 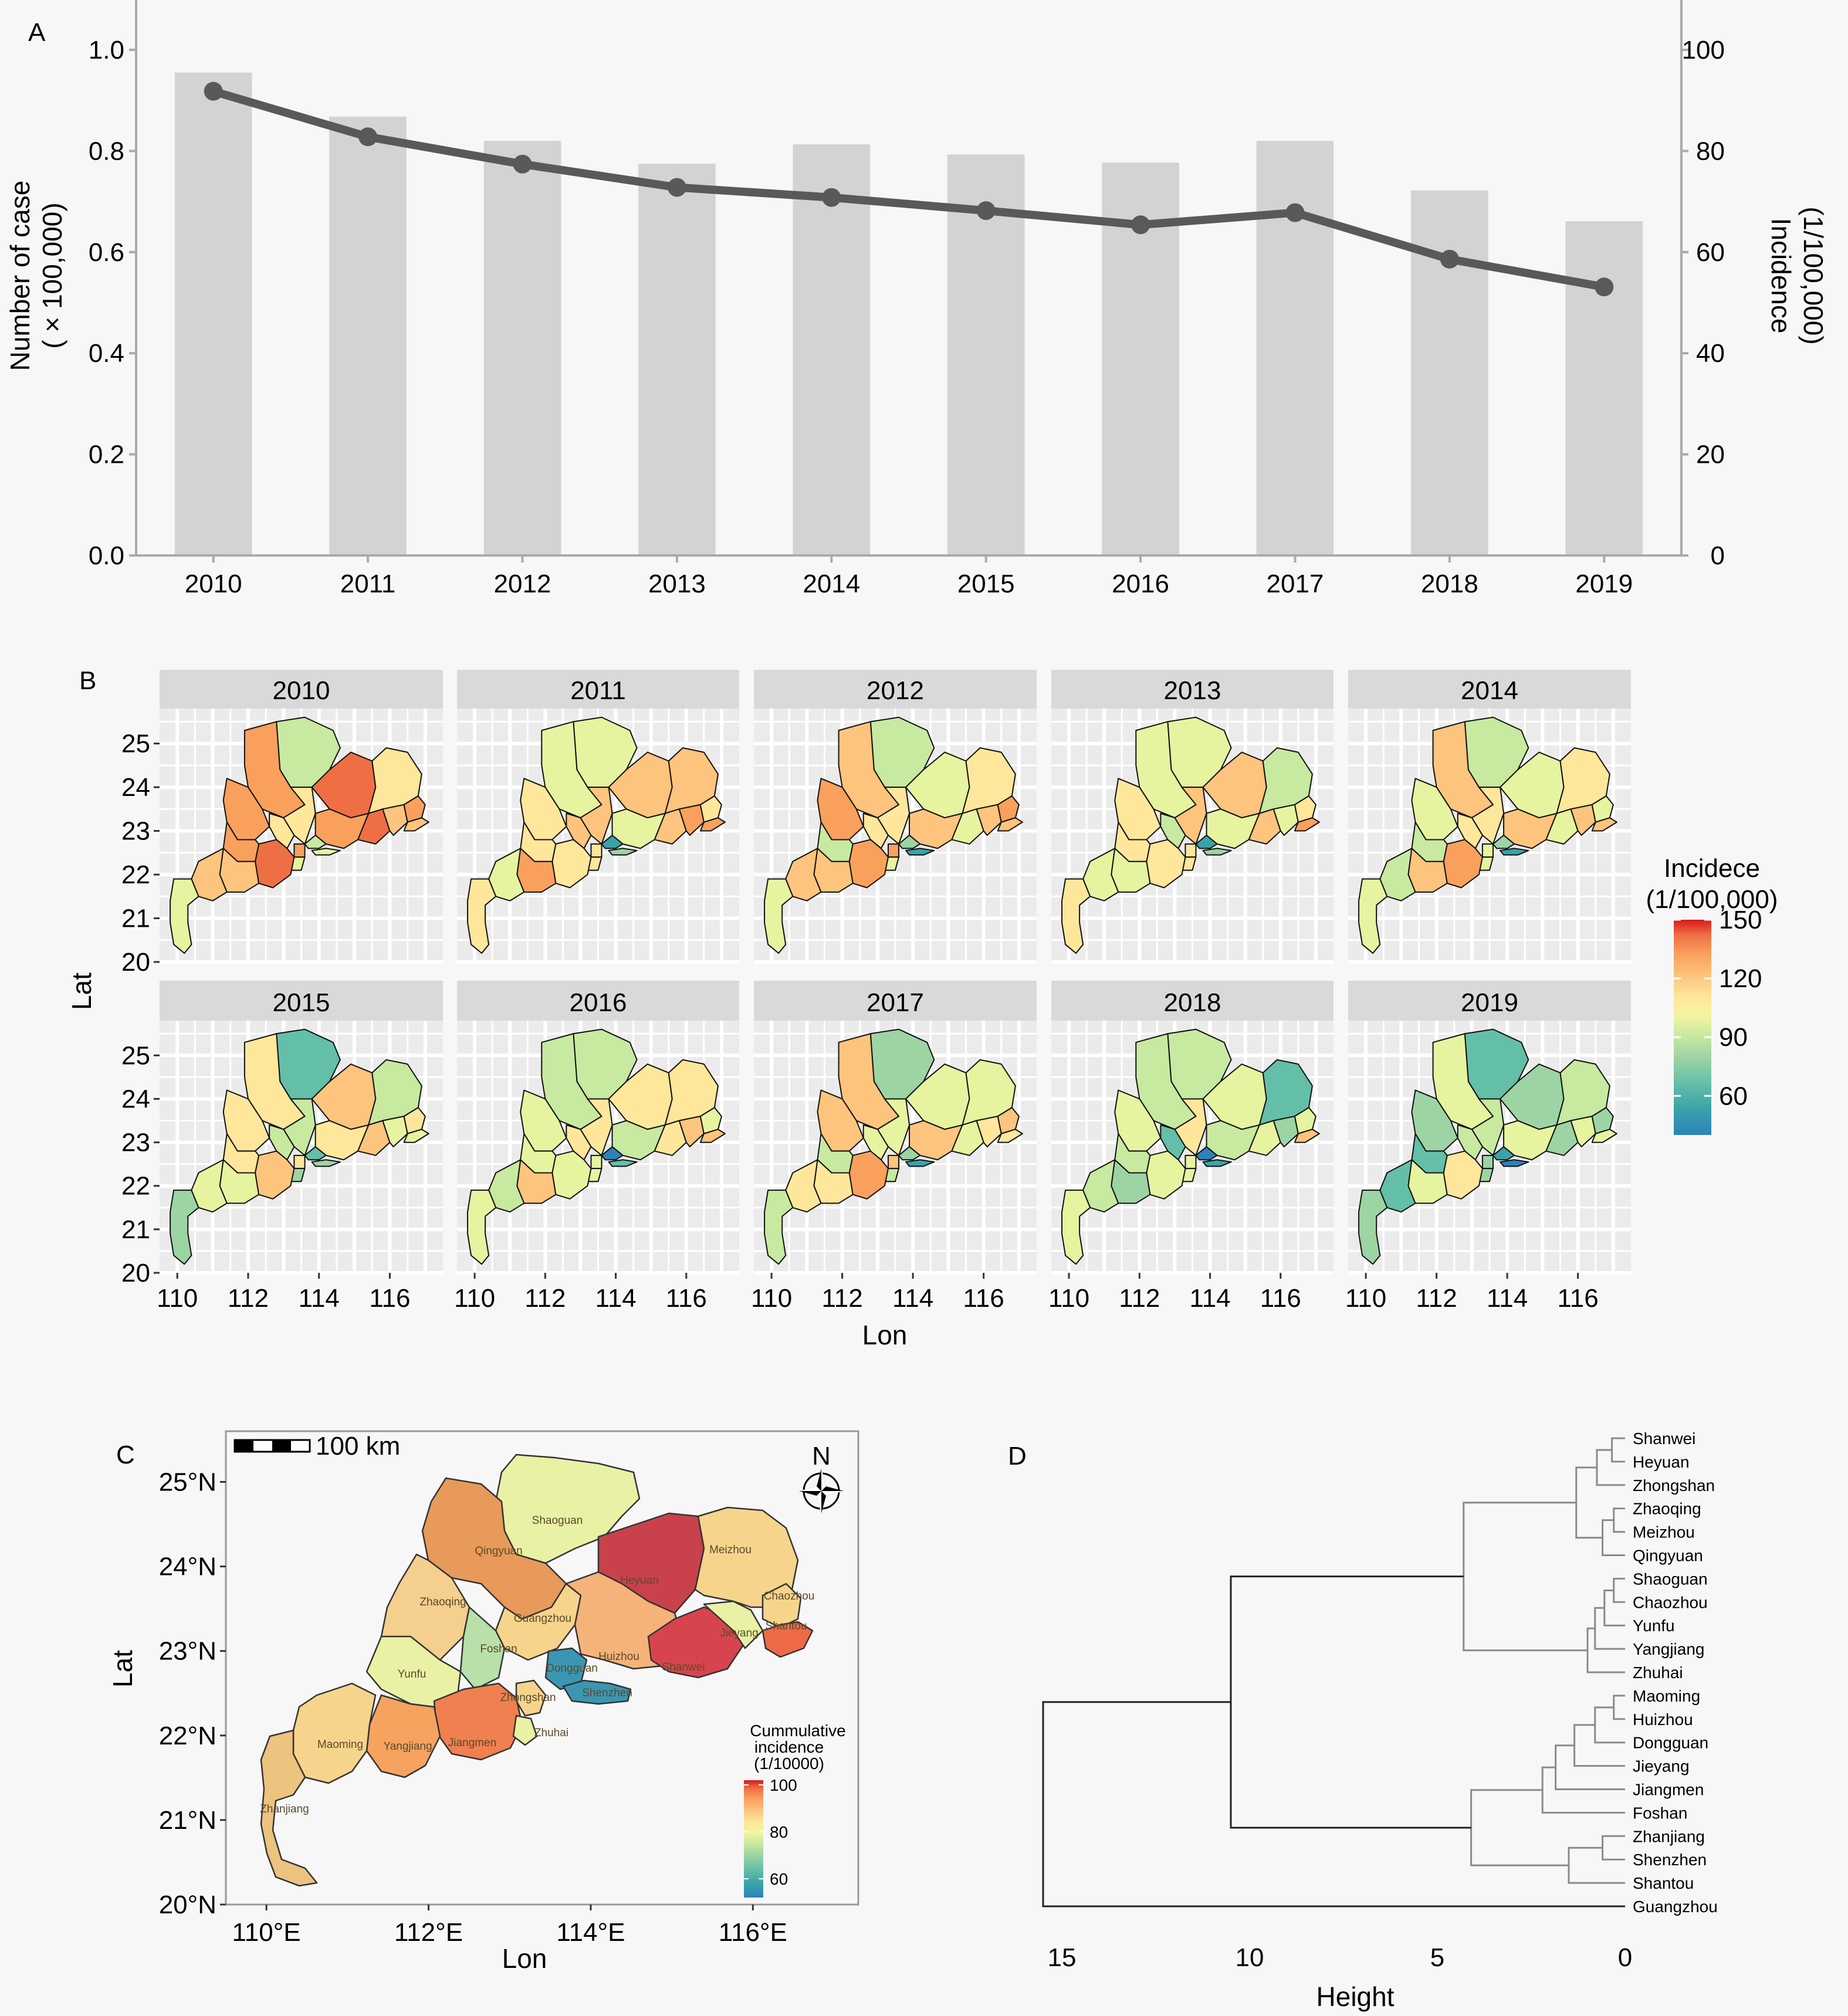 I want to click on region-zhuhai, so click(x=525, y=1730).